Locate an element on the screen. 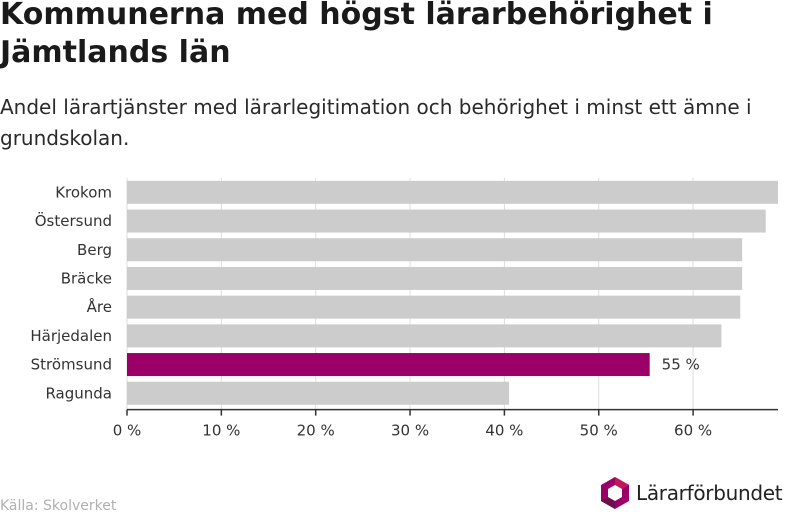 The width and height of the screenshot is (800, 520). x-tick-label: 60 % is located at coordinates (693, 431).